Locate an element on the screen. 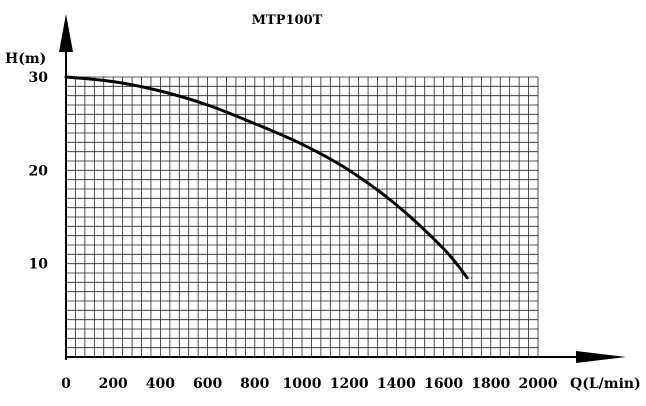  x-tick-label: 400 is located at coordinates (160, 384).